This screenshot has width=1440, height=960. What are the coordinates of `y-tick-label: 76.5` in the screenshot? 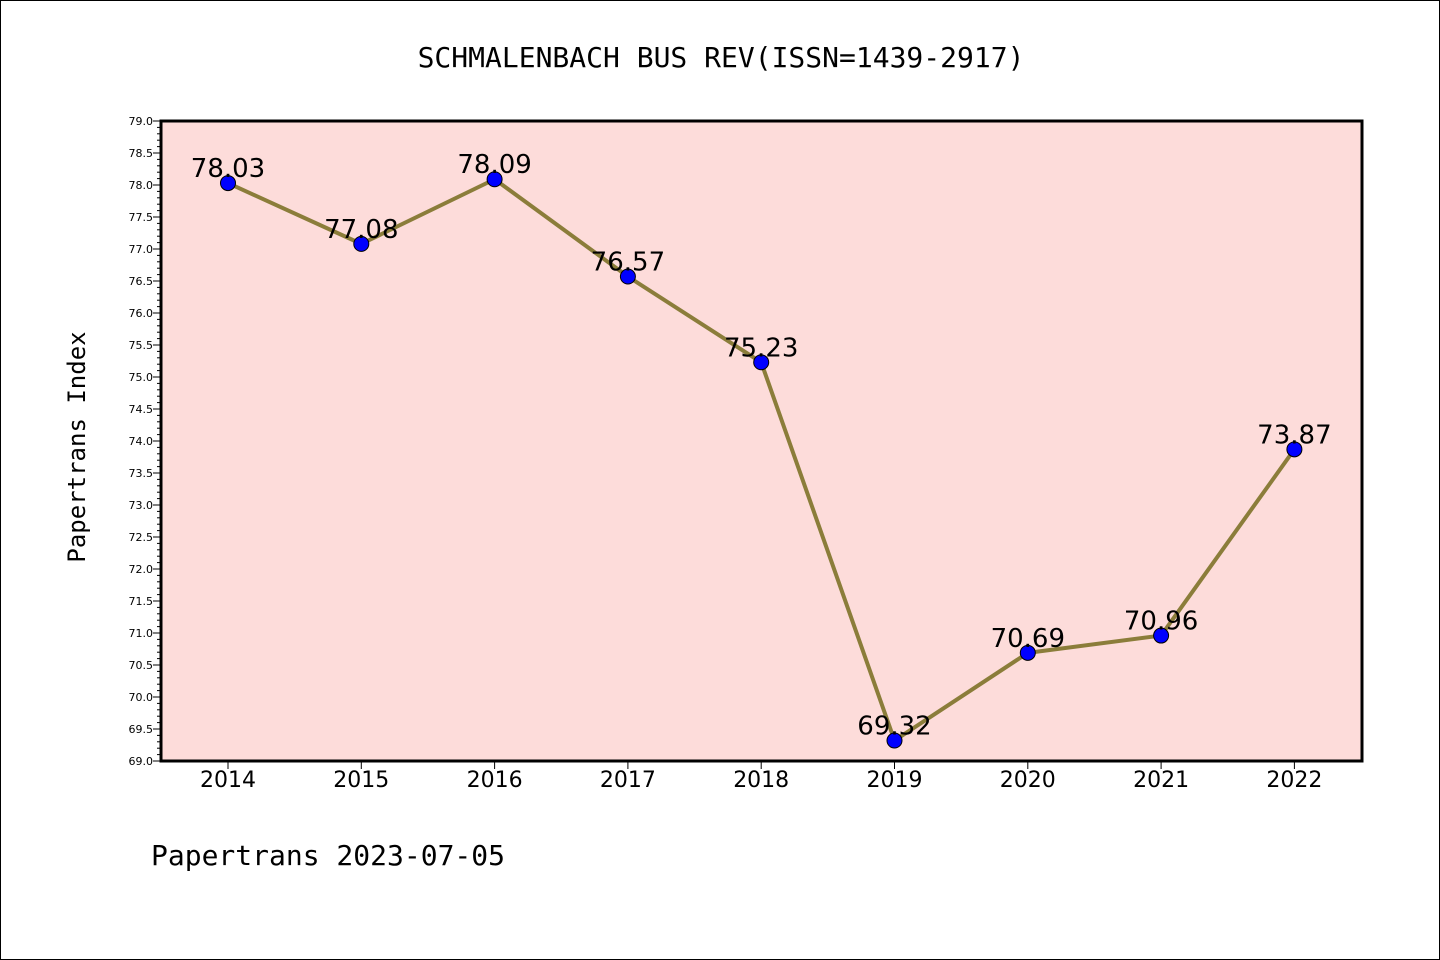 It's located at (141, 281).